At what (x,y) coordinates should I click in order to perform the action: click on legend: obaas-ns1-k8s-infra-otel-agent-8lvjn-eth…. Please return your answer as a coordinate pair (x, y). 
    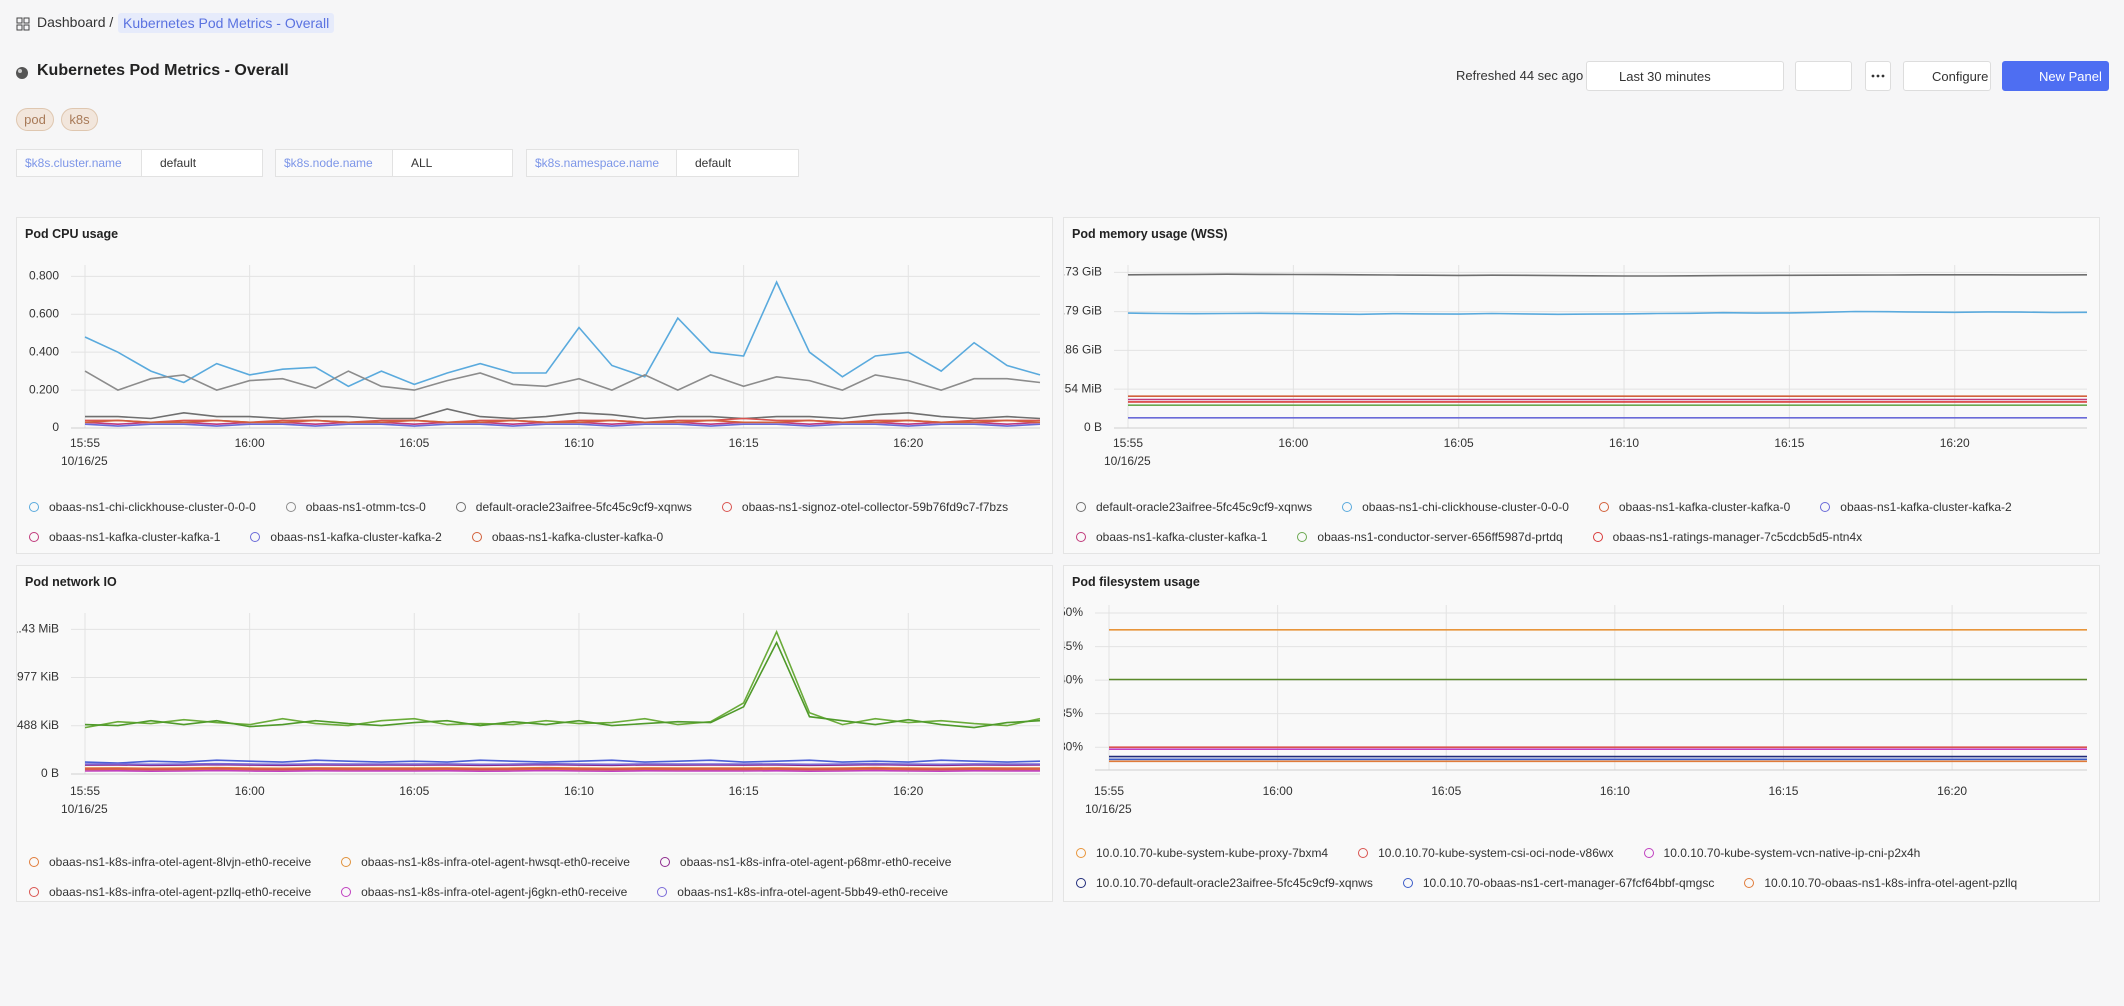
    Looking at the image, I should click on (532, 877).